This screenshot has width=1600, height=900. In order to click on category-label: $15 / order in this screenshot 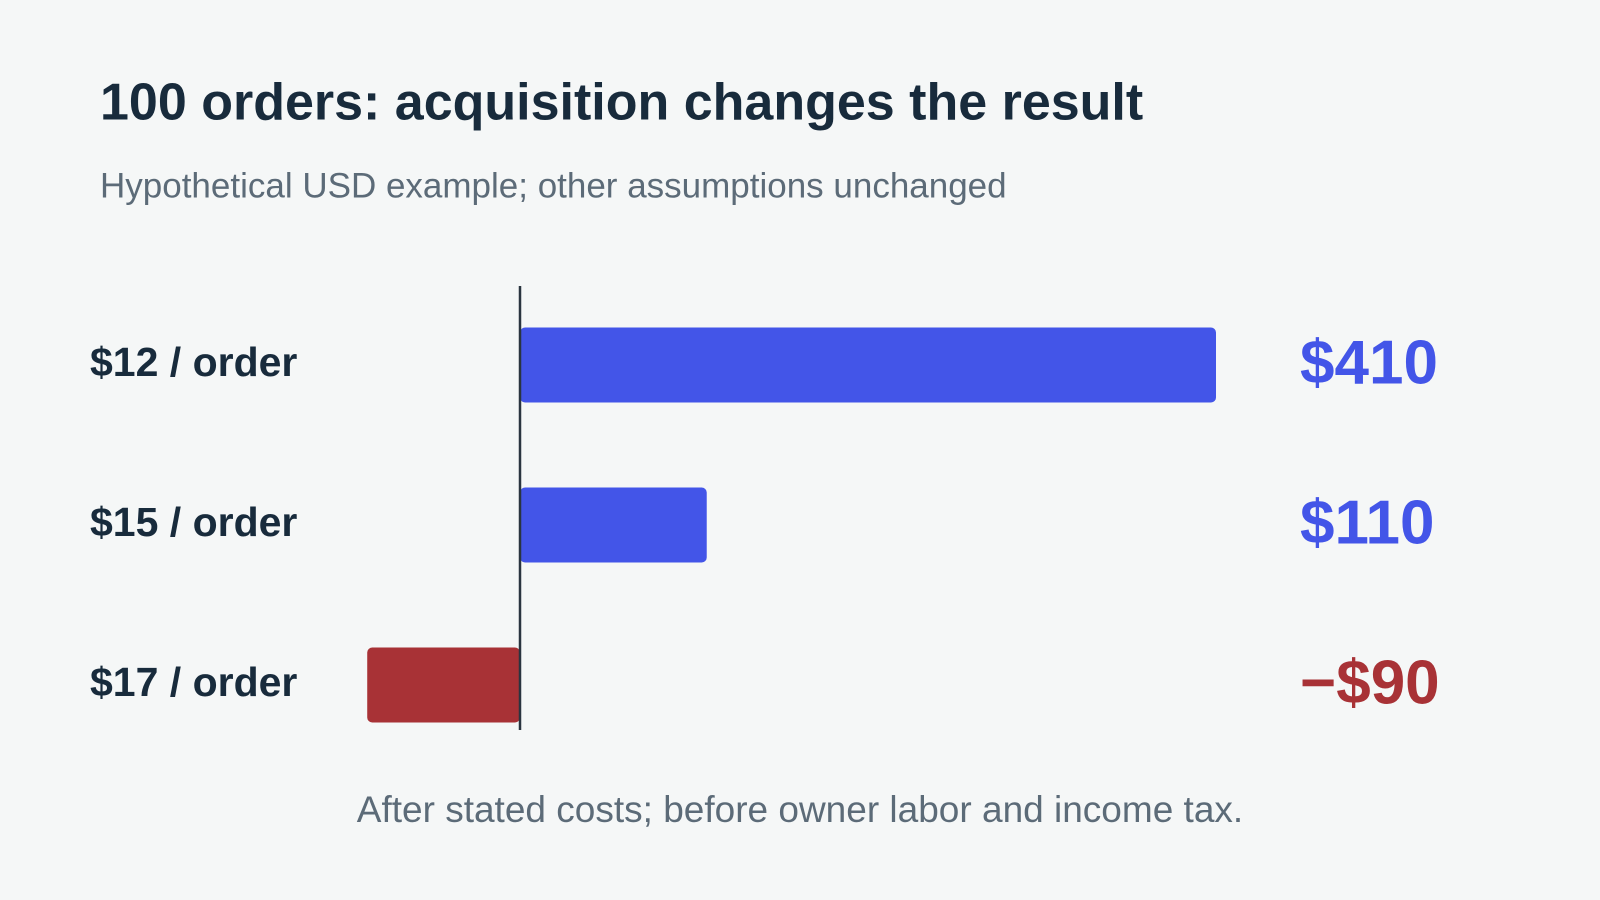, I will do `click(193, 522)`.